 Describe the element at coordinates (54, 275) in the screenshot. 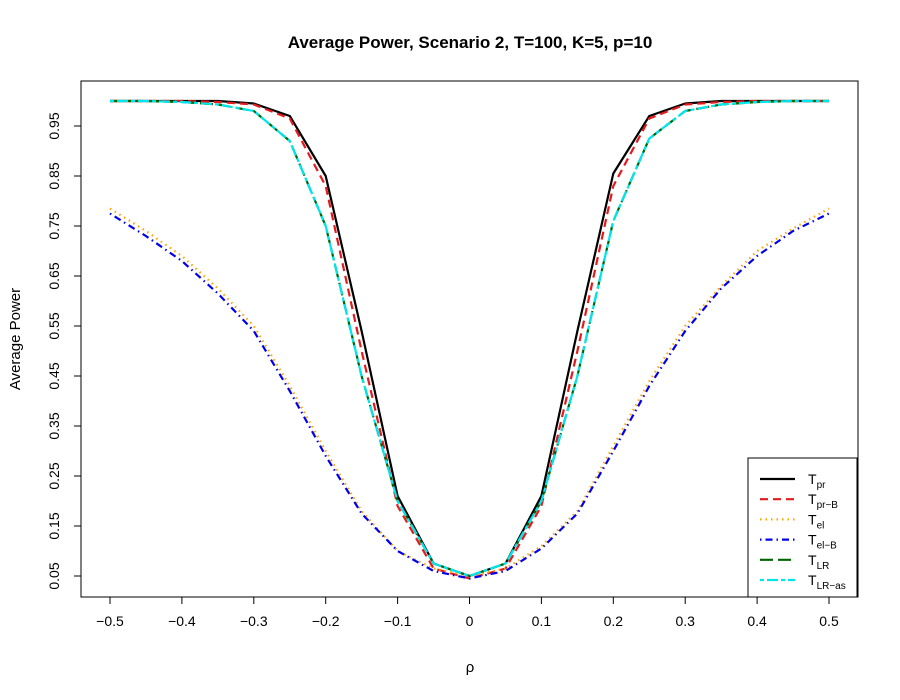

I see `y-tick-label: 0.65` at that location.